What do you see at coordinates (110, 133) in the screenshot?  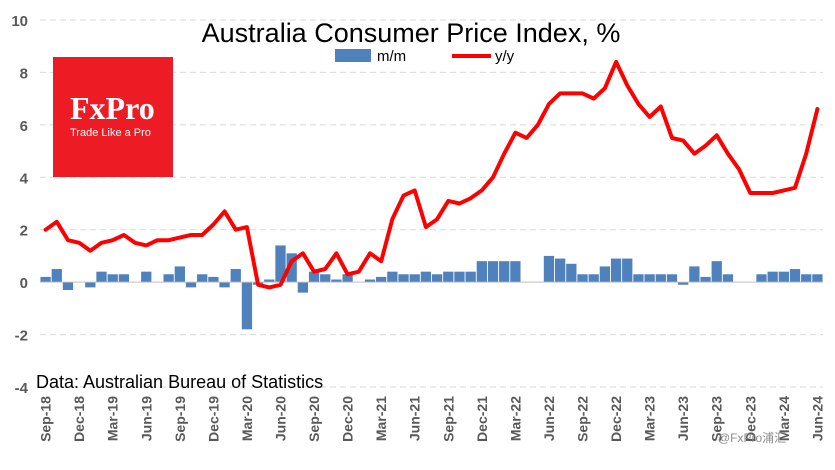 I see `logo-tagline: Trade Like a Pro` at bounding box center [110, 133].